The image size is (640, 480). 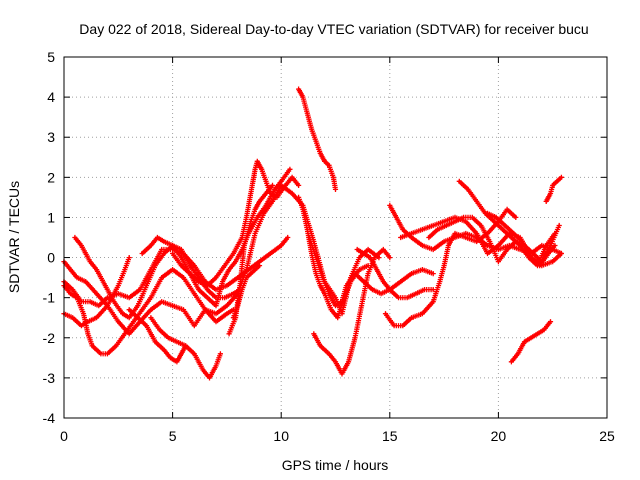 I want to click on x-tick-label: 25, so click(x=607, y=436).